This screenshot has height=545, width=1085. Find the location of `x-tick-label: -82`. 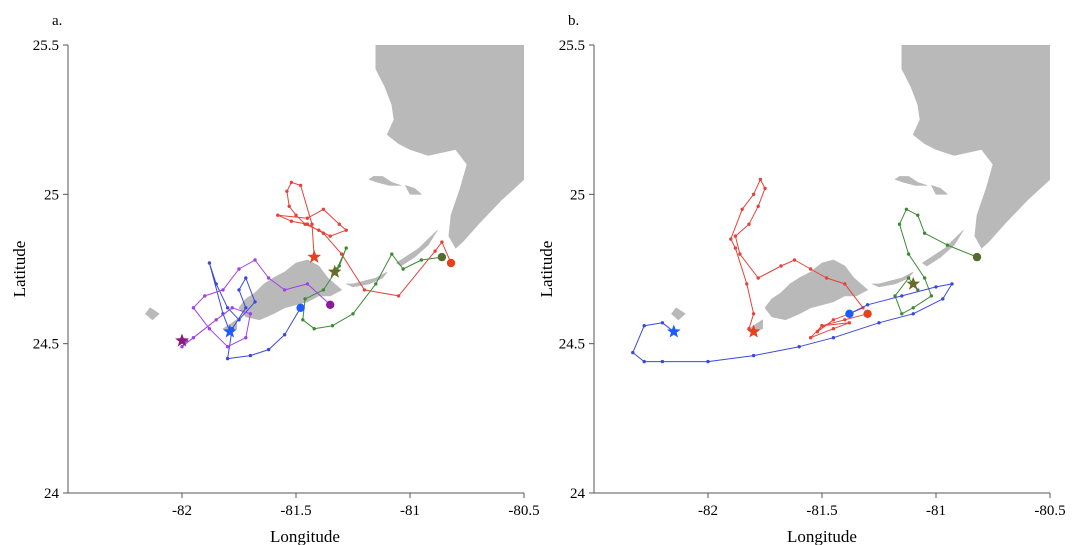

x-tick-label: -82 is located at coordinates (182, 511).